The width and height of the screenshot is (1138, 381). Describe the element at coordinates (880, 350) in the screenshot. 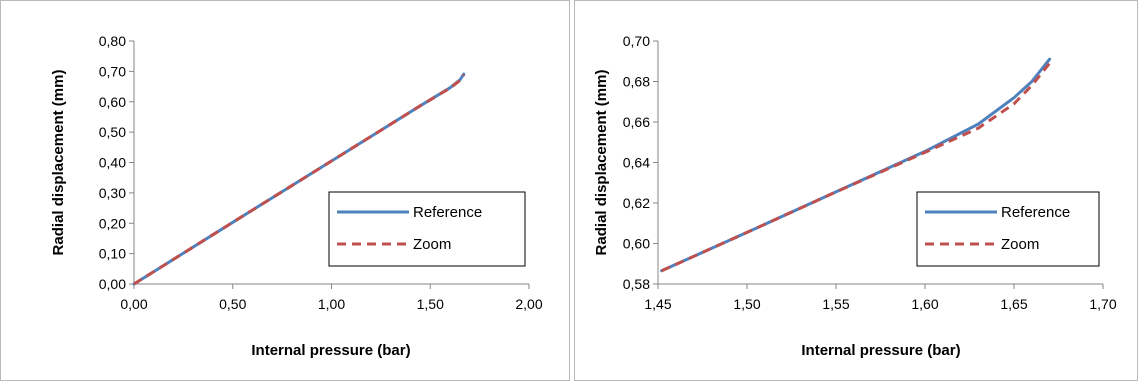

I see `chart-1-x-axis-title: Internal pressure (bar)` at that location.